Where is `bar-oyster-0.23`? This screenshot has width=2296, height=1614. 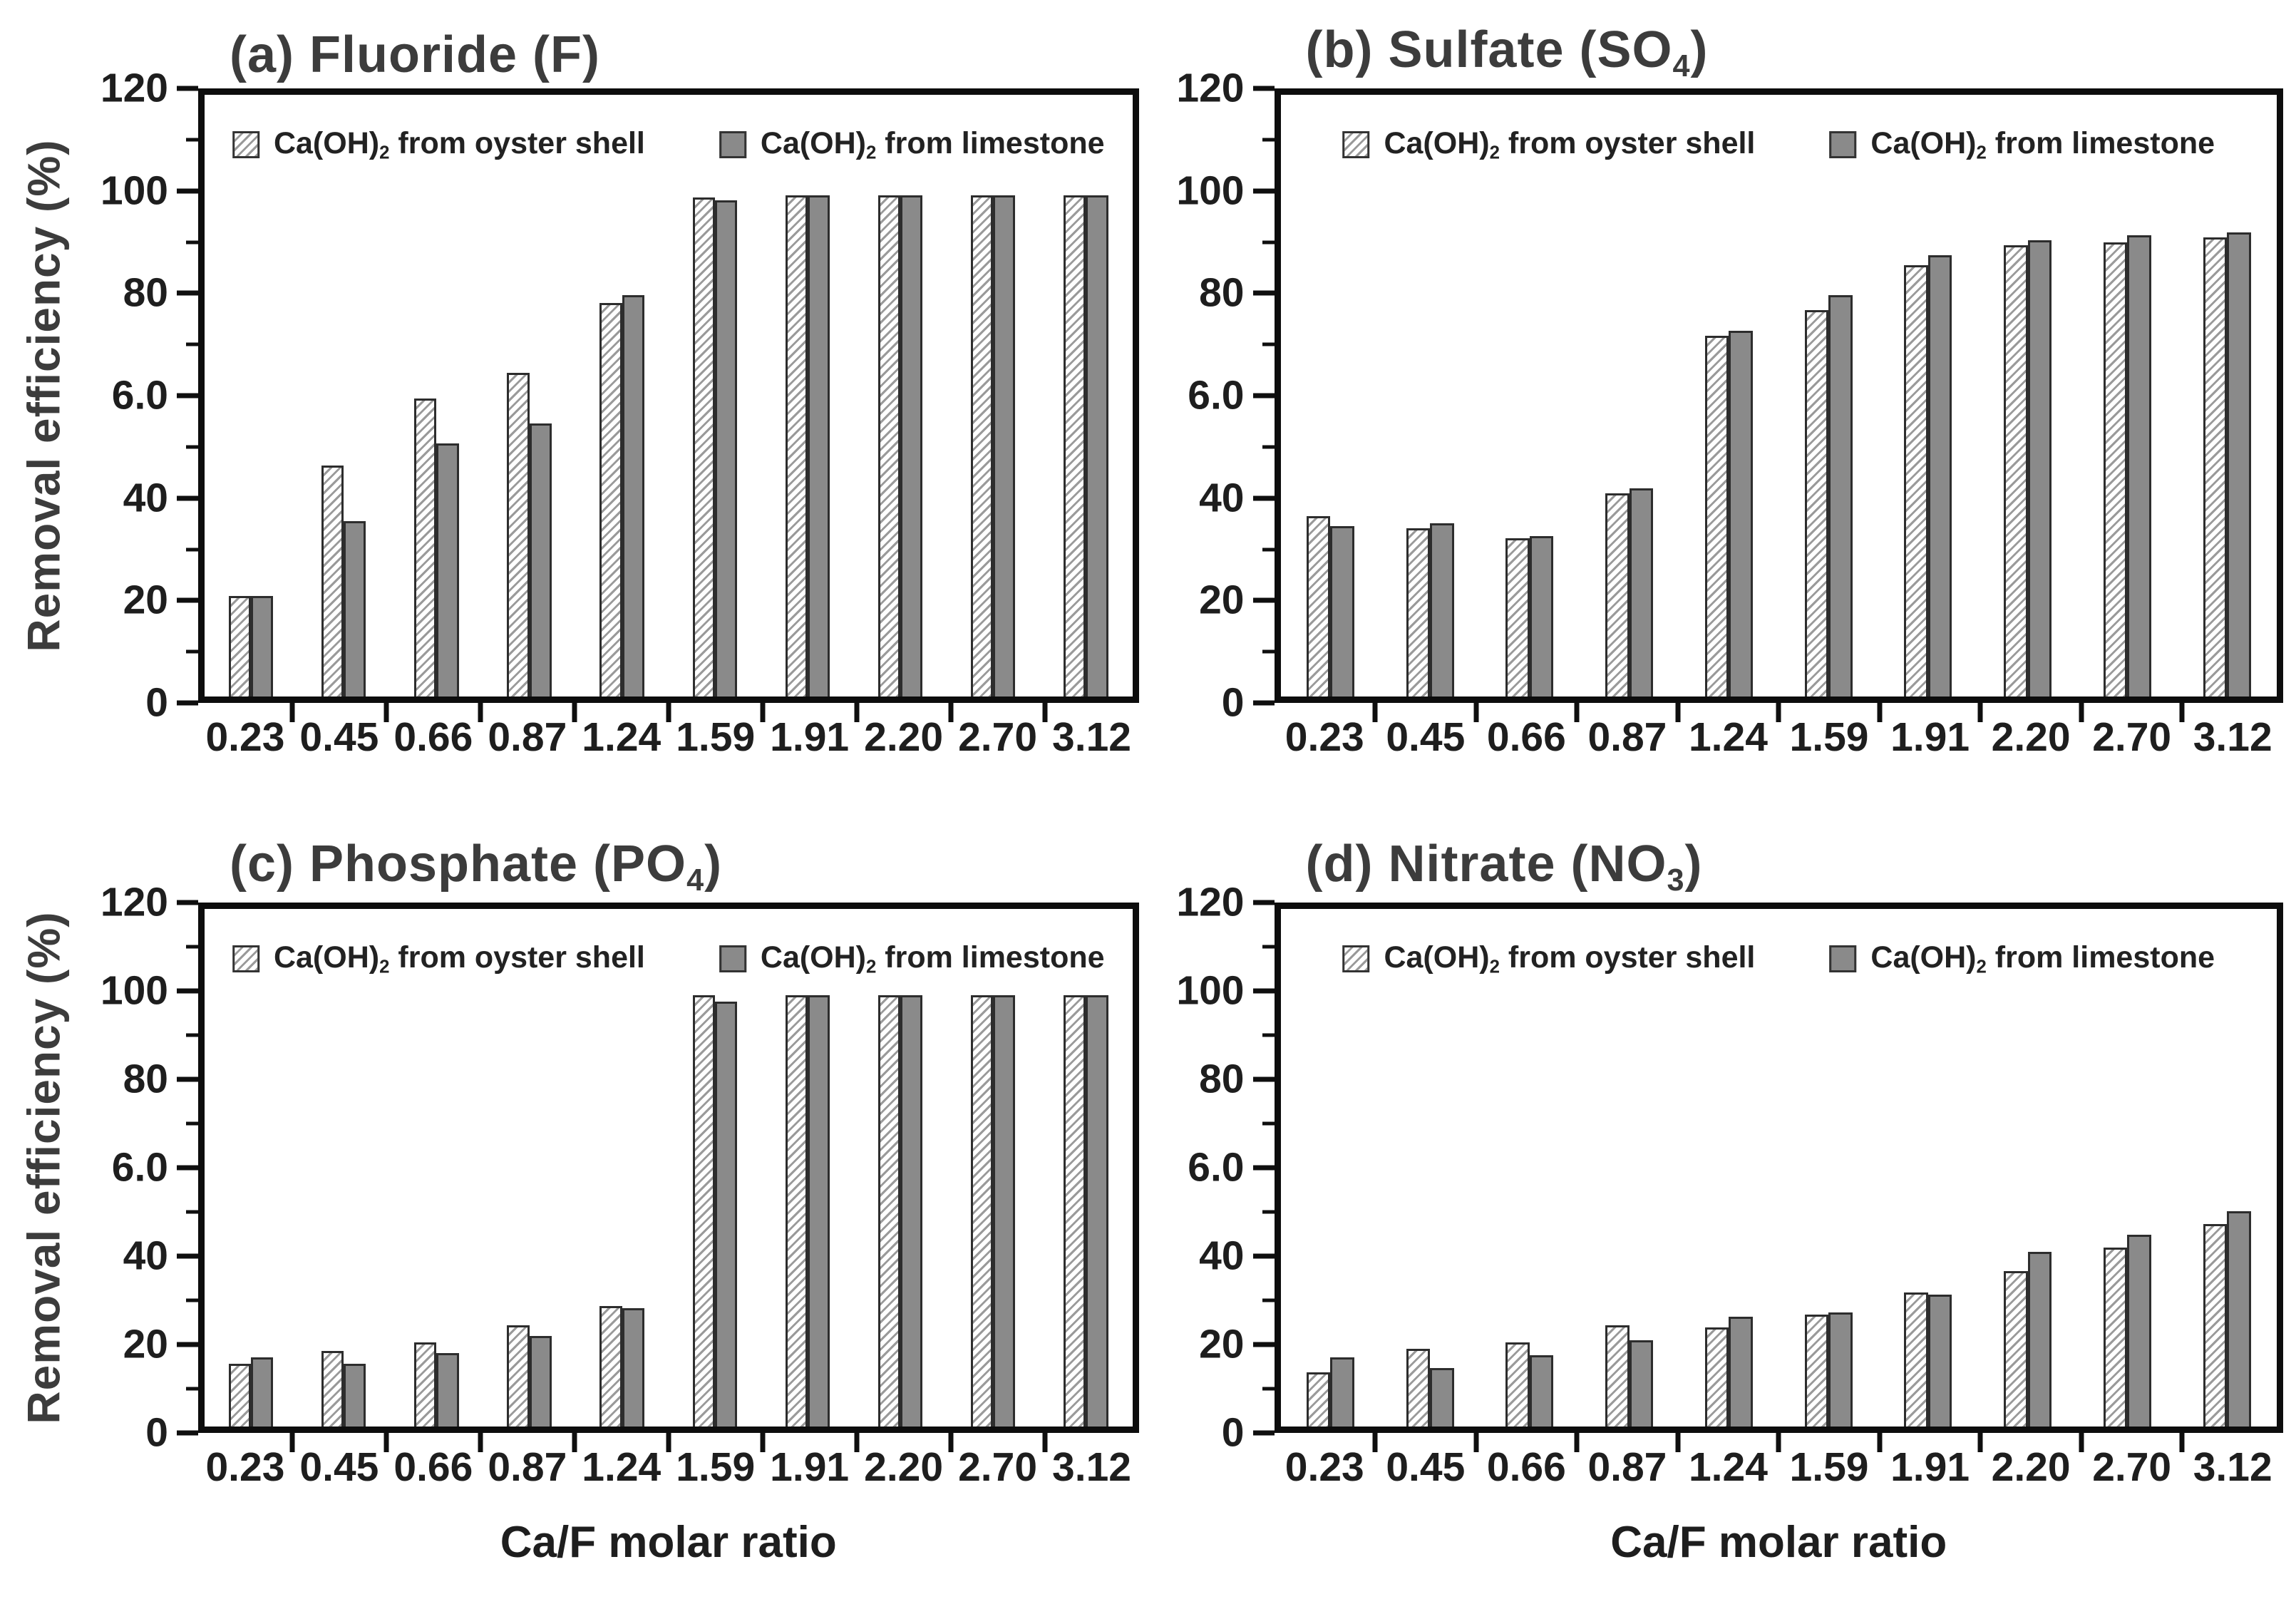 bar-oyster-0.23 is located at coordinates (240, 1395).